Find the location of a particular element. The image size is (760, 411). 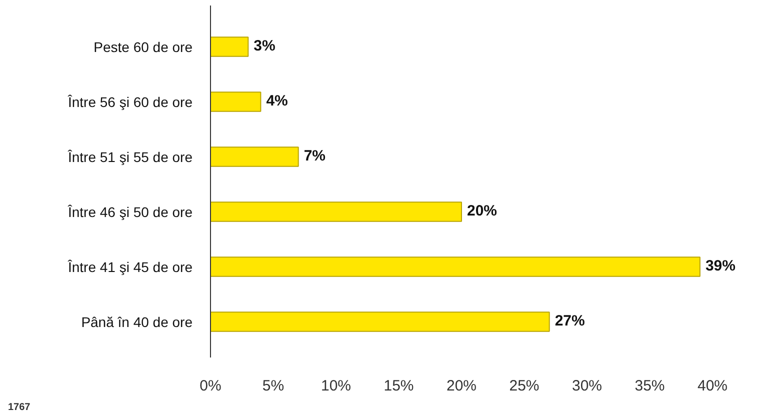

y-tick-label: Între 46 şi 50 de ore is located at coordinates (129, 212).